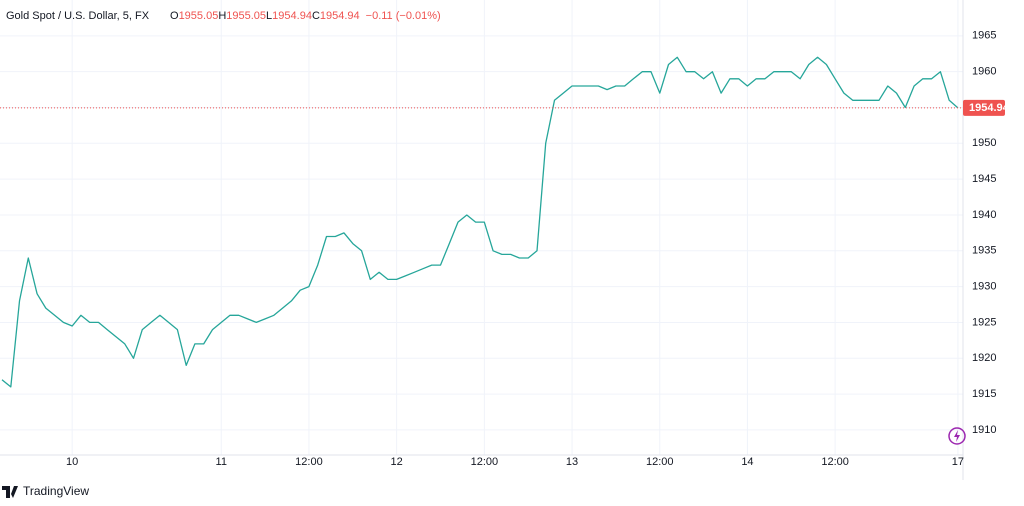 This screenshot has height=506, width=1024. What do you see at coordinates (572, 462) in the screenshot?
I see `x-tick-label: 13` at bounding box center [572, 462].